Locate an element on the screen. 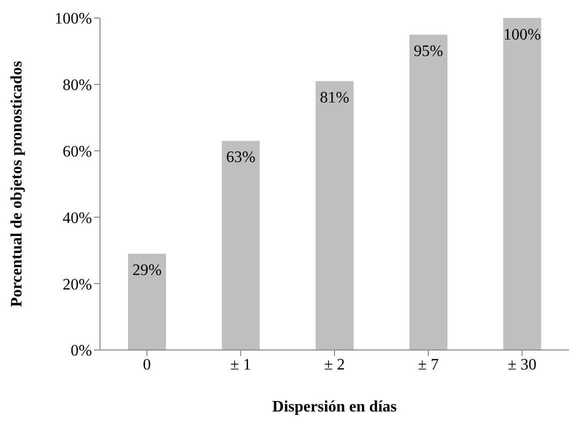  y-tick-label: 60% is located at coordinates (77, 151).